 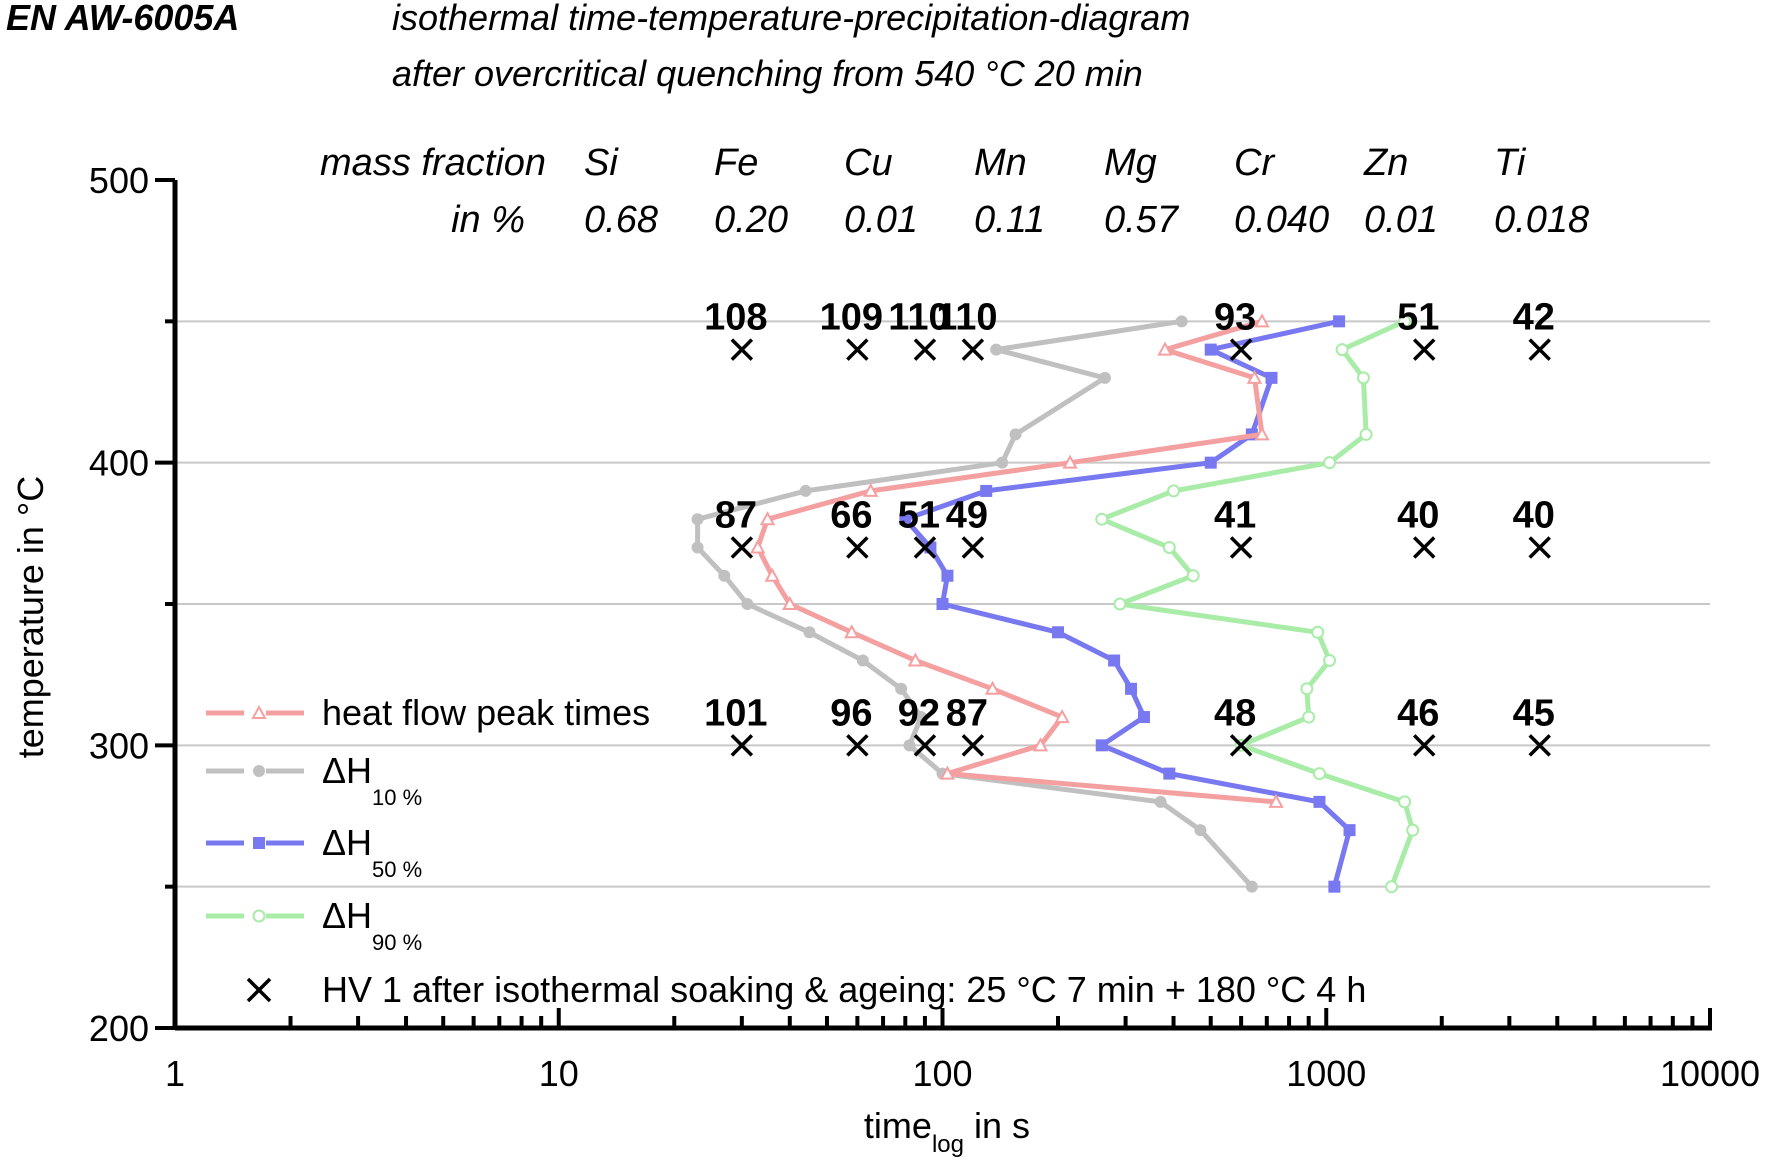 What do you see at coordinates (314, 780) in the screenshot?
I see `legend-item-1: ΔH10 %` at bounding box center [314, 780].